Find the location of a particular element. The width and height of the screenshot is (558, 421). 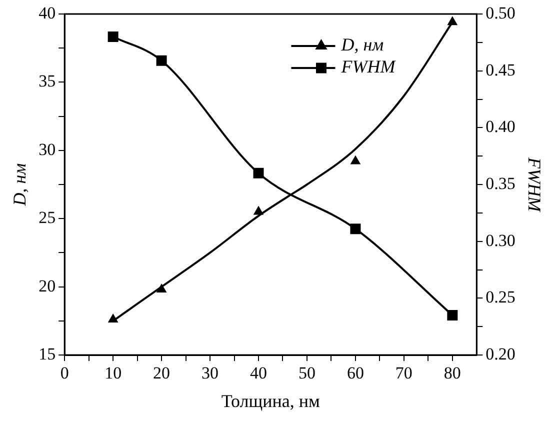

y-tick-label: 20 is located at coordinates (47, 286).